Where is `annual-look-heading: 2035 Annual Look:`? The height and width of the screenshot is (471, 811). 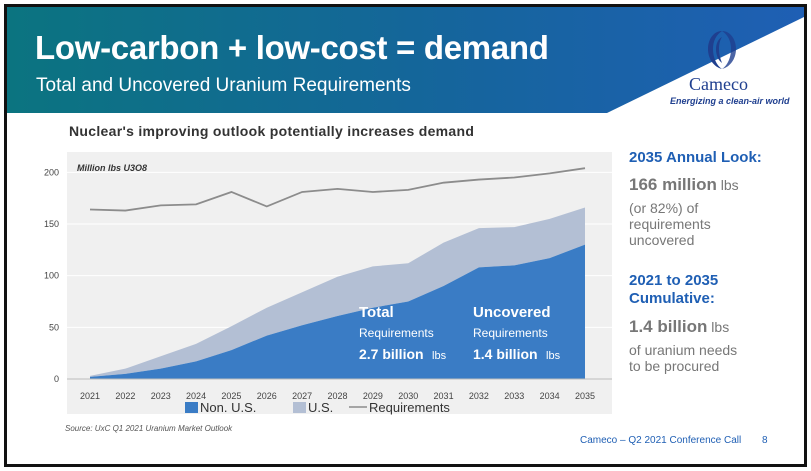 annual-look-heading: 2035 Annual Look: is located at coordinates (695, 157).